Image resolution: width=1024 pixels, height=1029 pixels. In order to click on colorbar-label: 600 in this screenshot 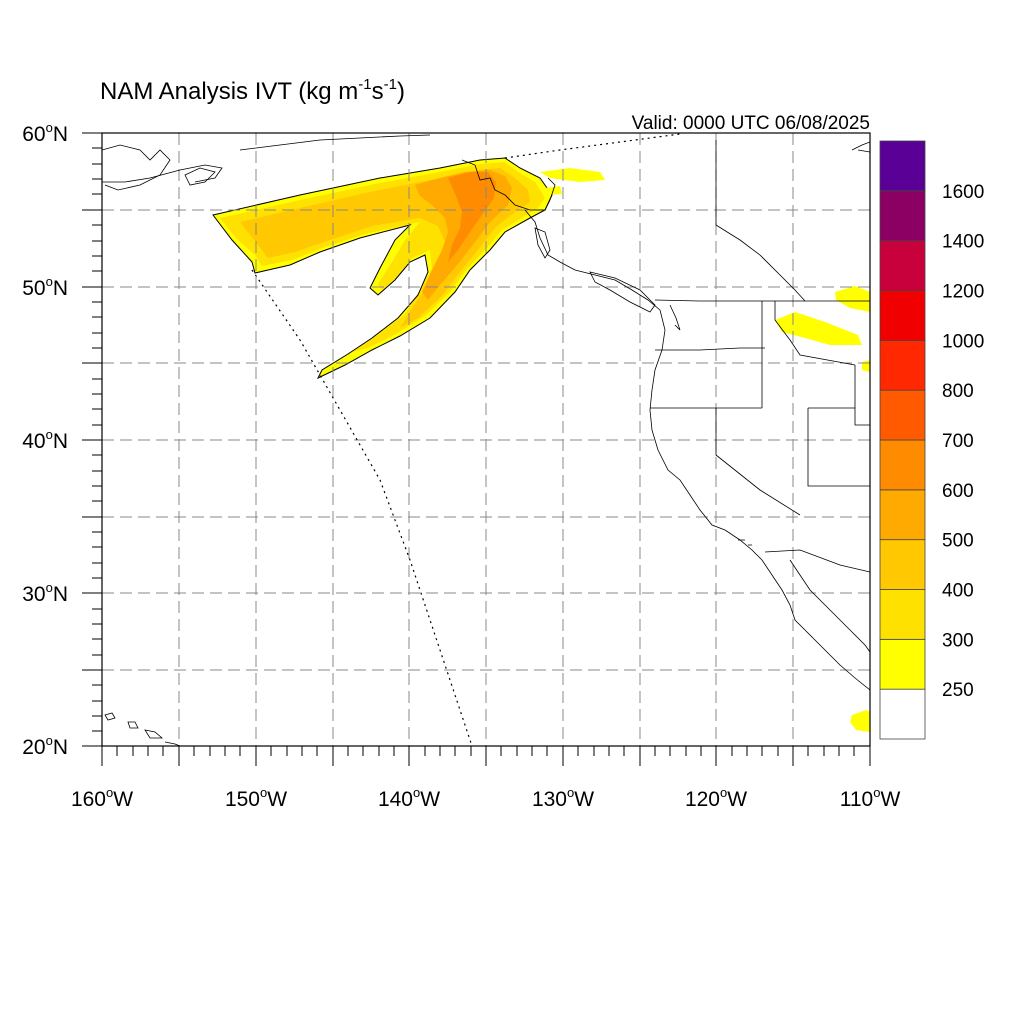, I will do `click(958, 491)`.